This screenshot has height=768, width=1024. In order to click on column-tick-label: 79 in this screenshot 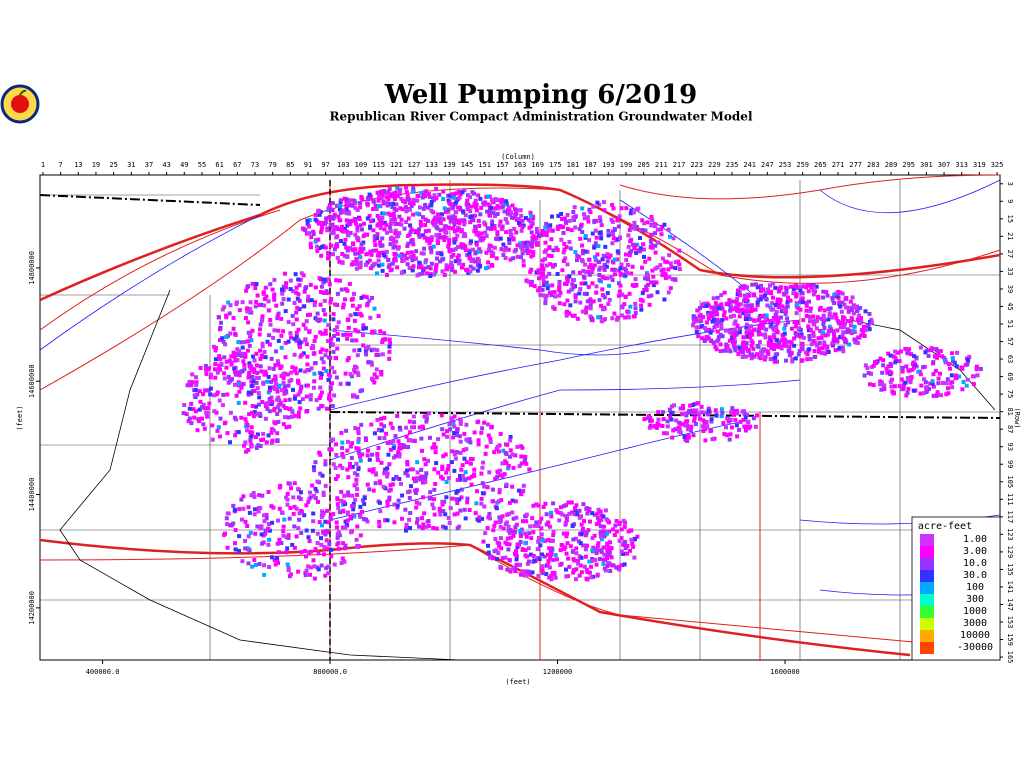, I will do `click(272, 165)`.